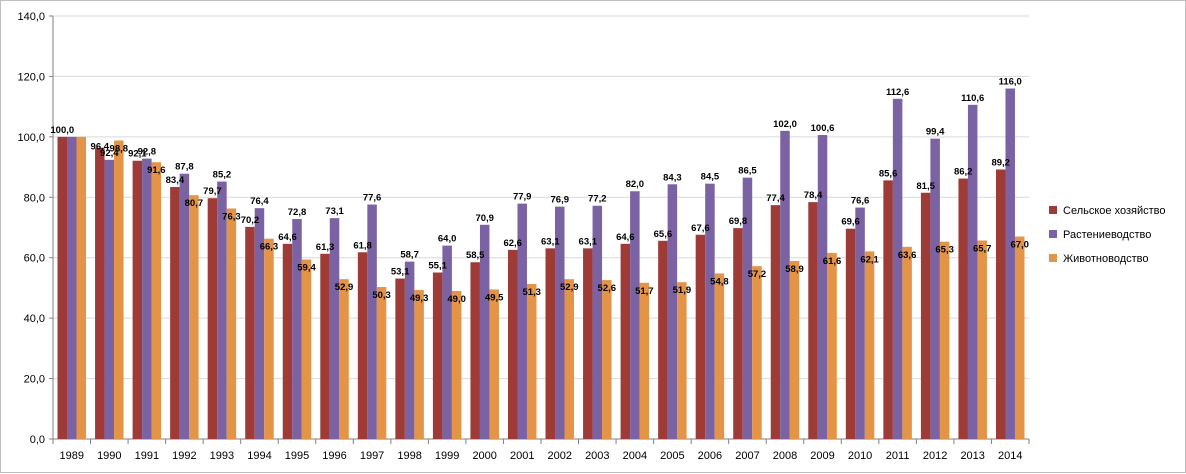  What do you see at coordinates (1106, 259) in the screenshot?
I see `legend-label: Животноводство` at bounding box center [1106, 259].